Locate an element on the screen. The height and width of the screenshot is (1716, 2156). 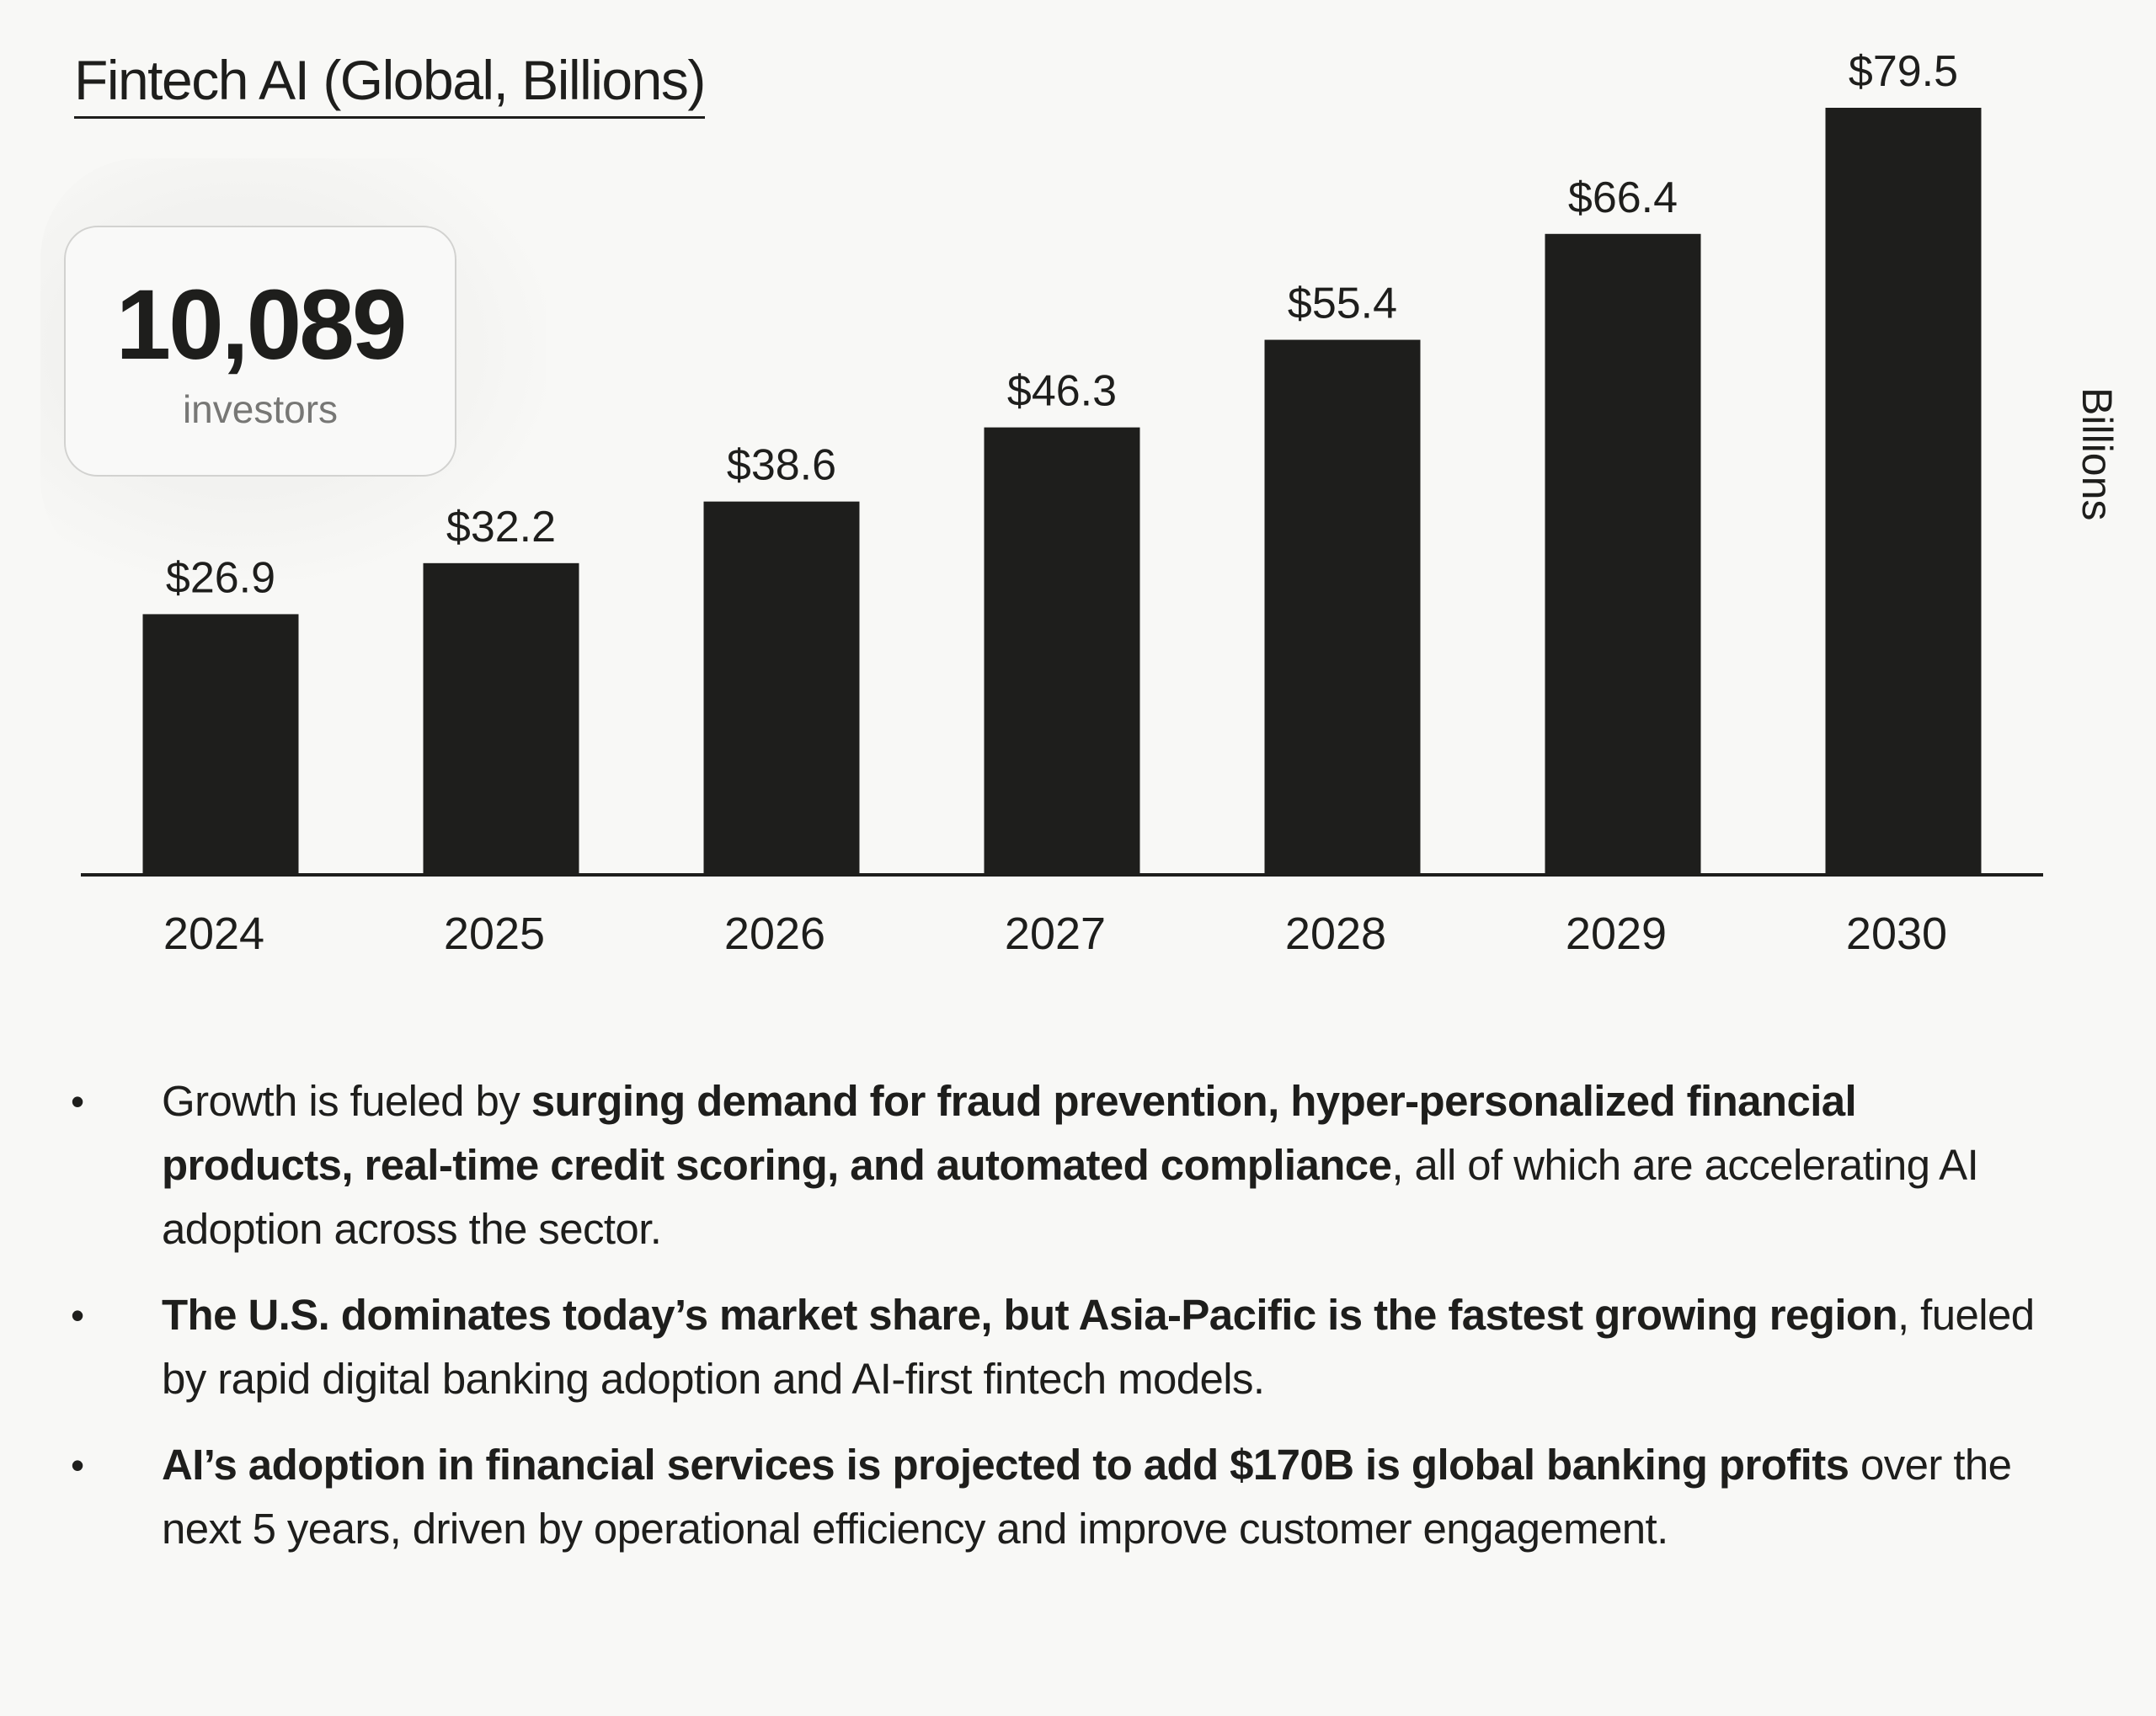
investors-label: investors is located at coordinates (260, 409).